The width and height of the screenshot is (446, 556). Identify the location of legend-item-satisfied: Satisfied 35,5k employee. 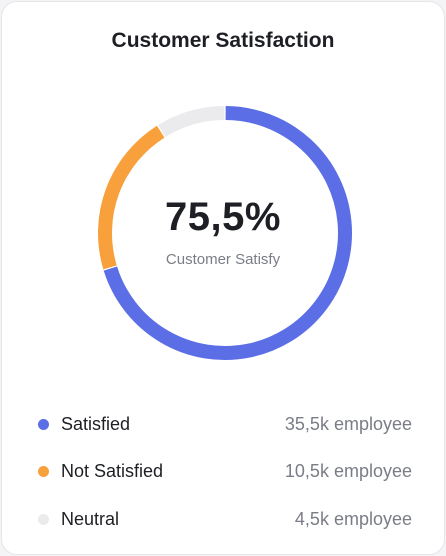
(225, 424).